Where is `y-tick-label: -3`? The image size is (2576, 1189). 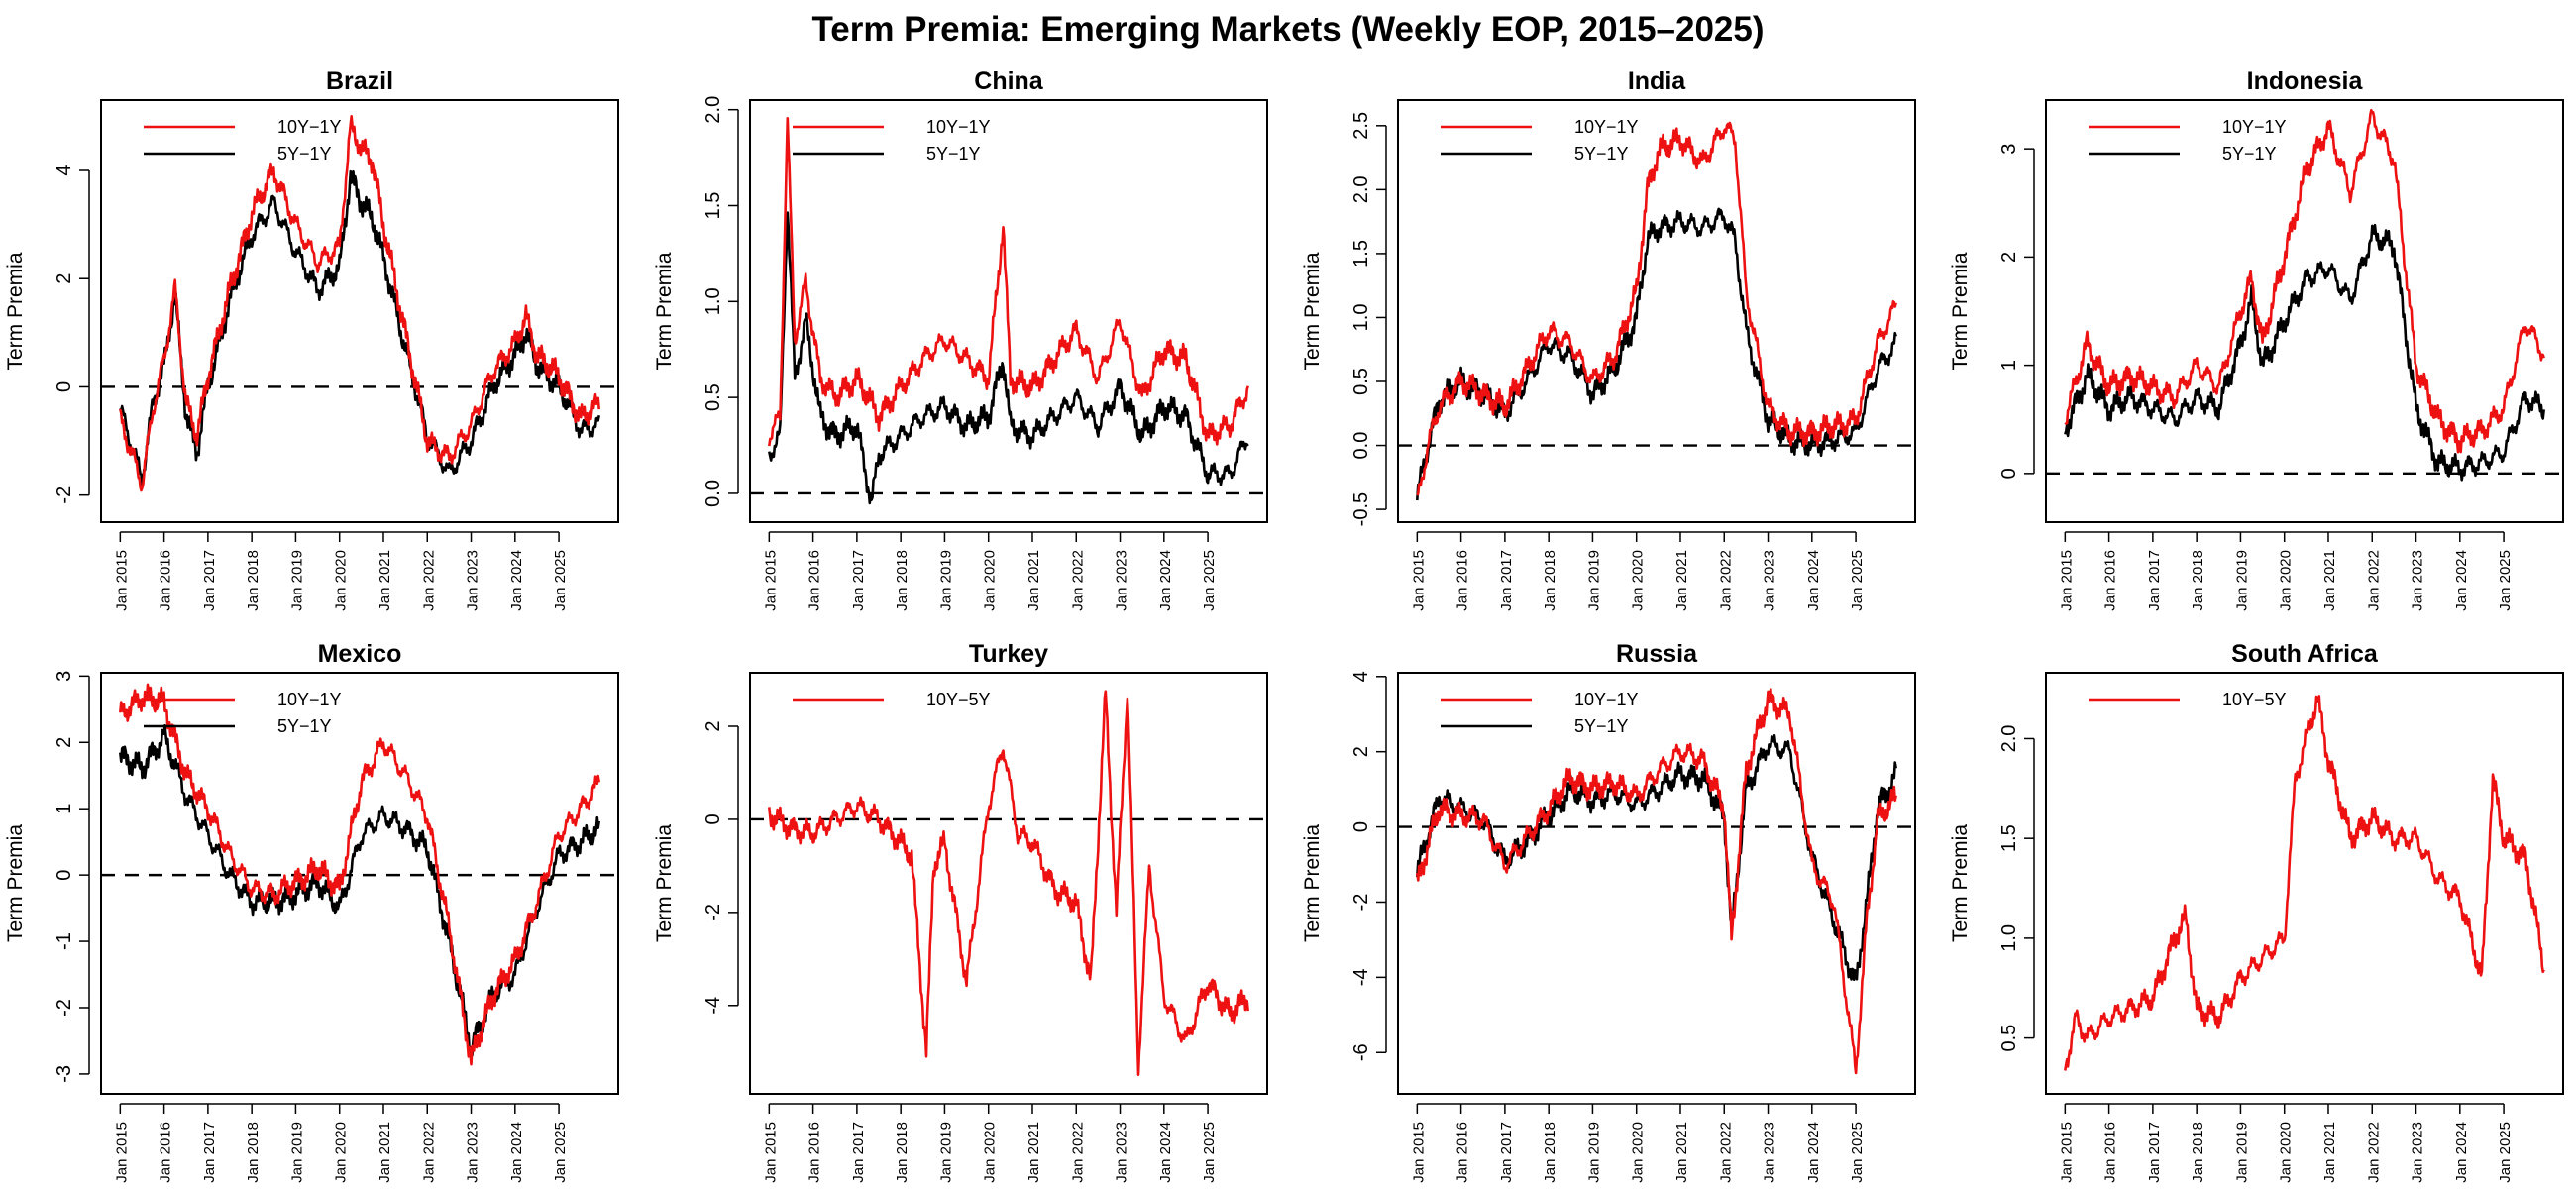
y-tick-label: -3 is located at coordinates (64, 1074).